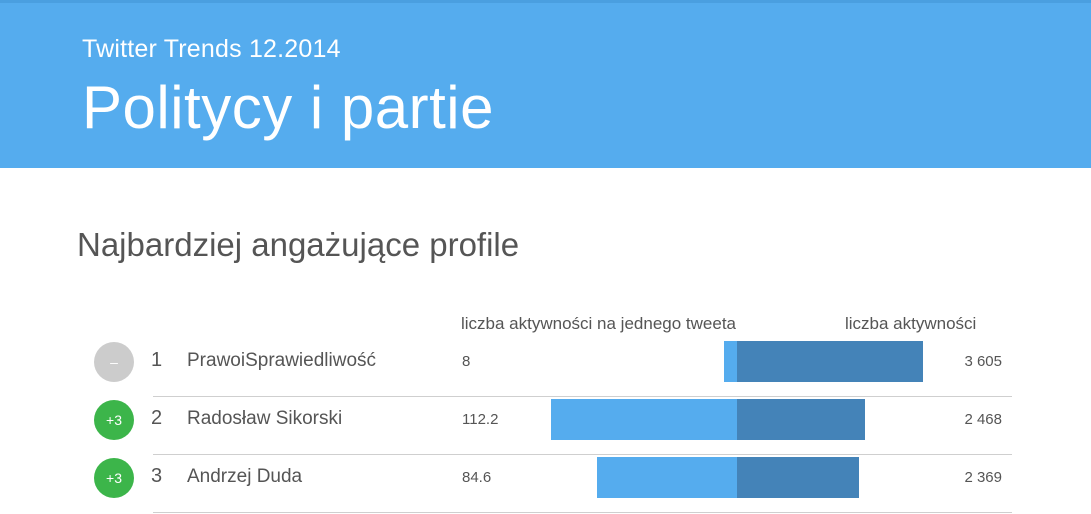 The width and height of the screenshot is (1091, 514). I want to click on per-tweet-value: 84.6, so click(477, 477).